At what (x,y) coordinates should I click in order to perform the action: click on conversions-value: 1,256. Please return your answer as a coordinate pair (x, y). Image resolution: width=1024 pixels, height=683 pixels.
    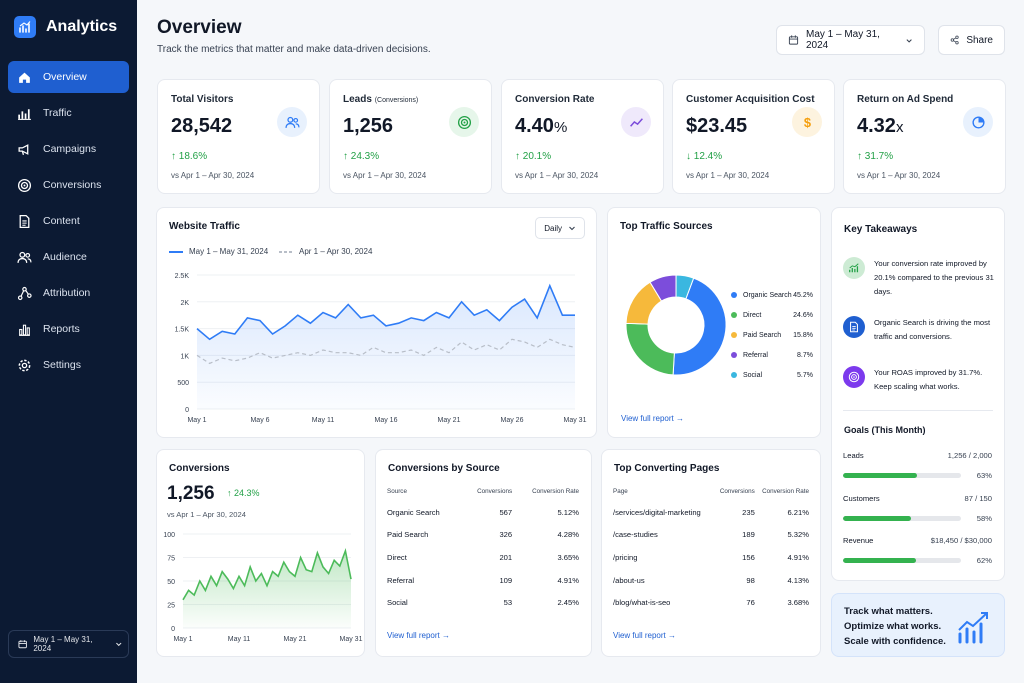
    Looking at the image, I should click on (191, 493).